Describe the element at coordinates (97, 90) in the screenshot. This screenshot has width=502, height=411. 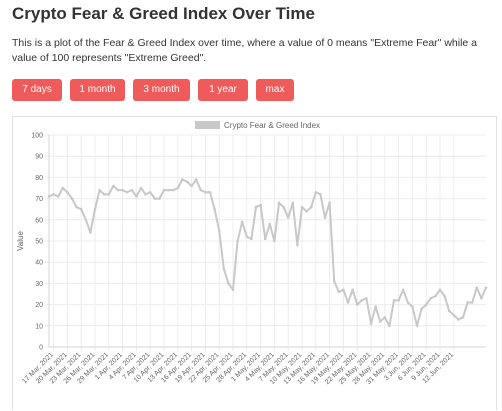
I see `range-1-month-button: 1 month` at that location.